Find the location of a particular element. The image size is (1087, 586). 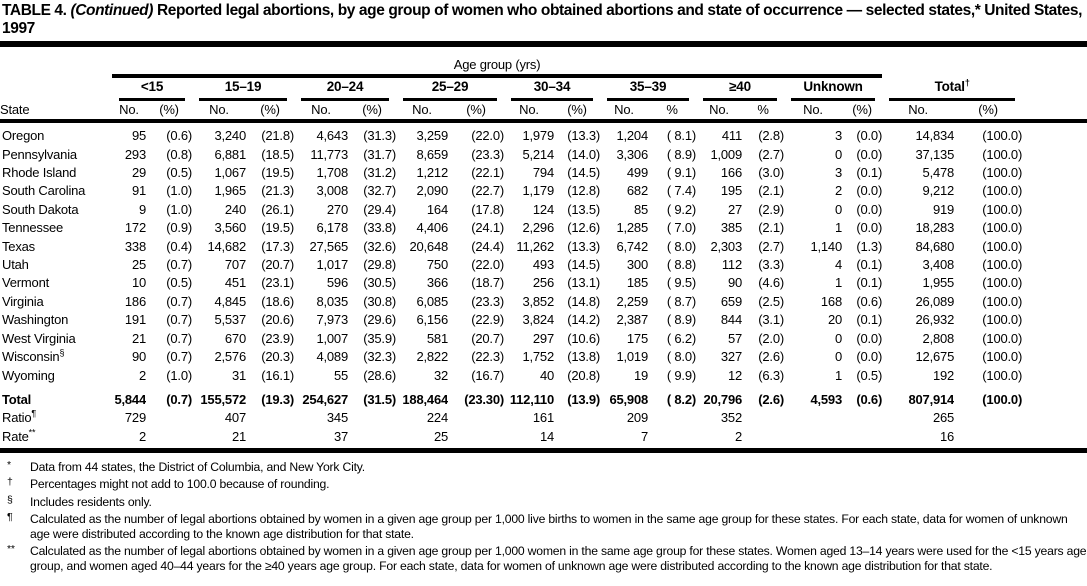

table-cell: 265 is located at coordinates (944, 418).